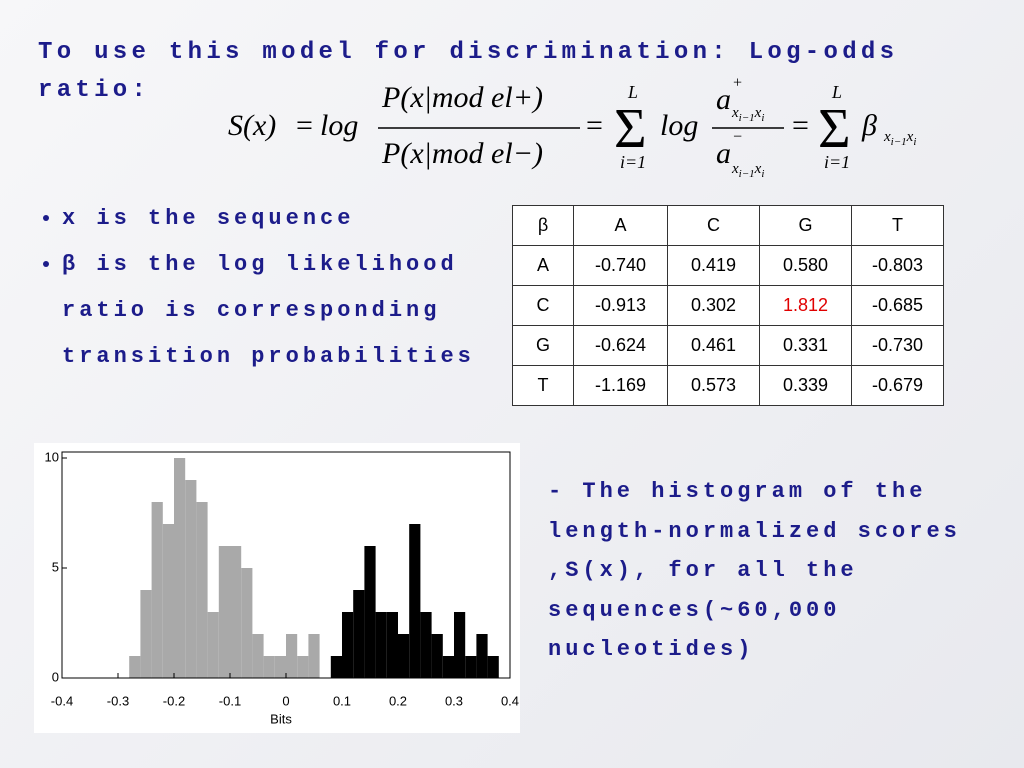 The height and width of the screenshot is (768, 1024). What do you see at coordinates (462, 97) in the screenshot?
I see `eq-text: P(x|mod el+)` at bounding box center [462, 97].